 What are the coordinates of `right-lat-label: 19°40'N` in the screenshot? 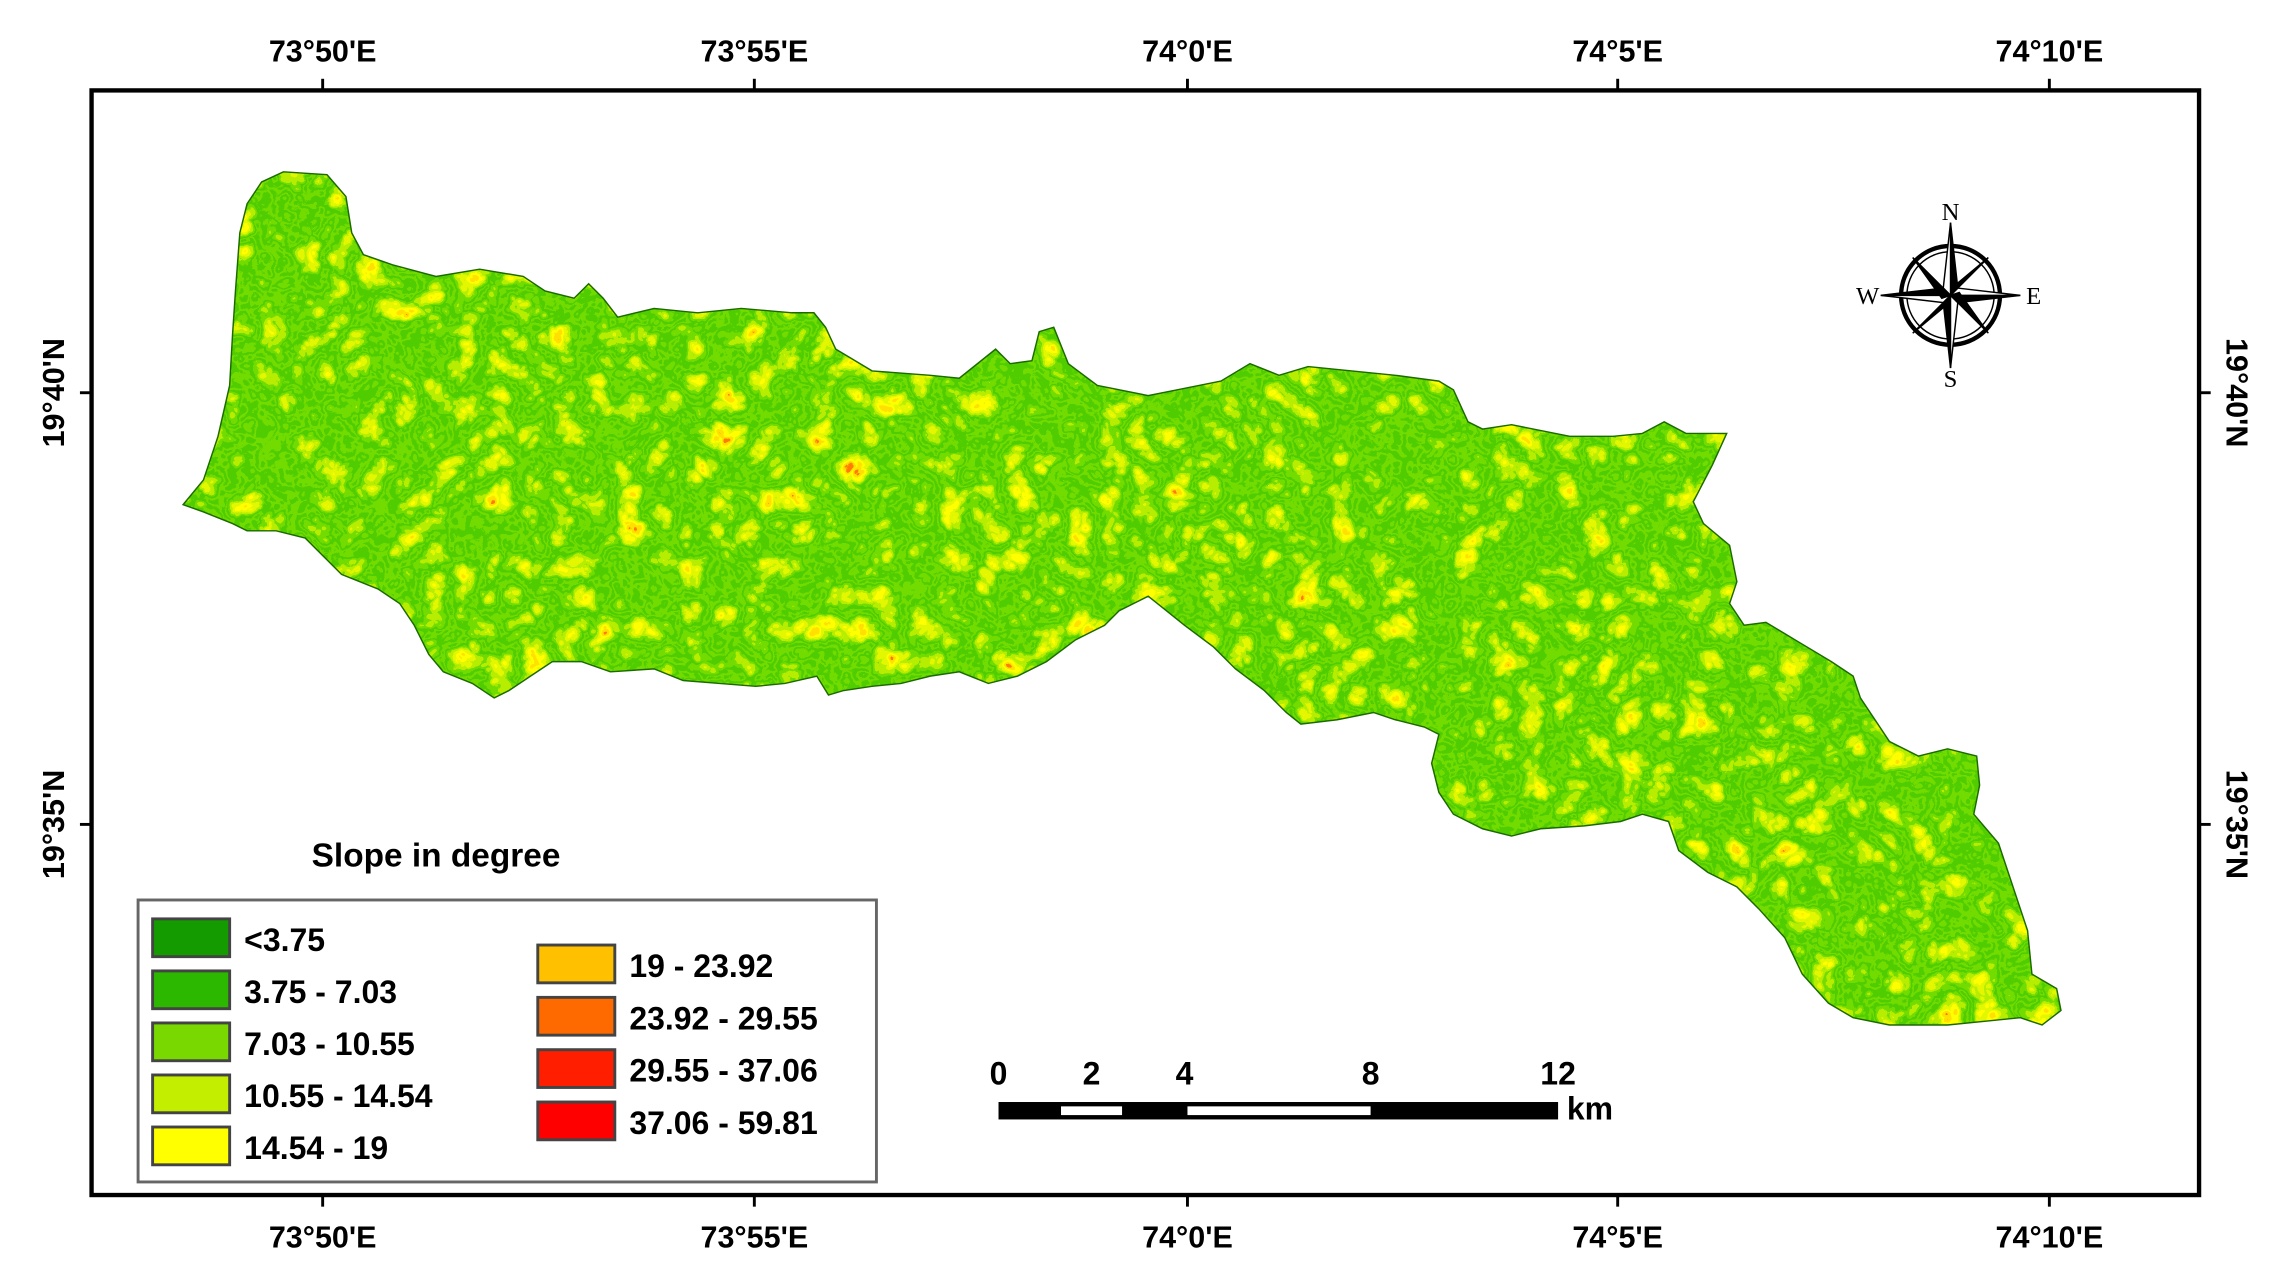 It's located at (2237, 392).